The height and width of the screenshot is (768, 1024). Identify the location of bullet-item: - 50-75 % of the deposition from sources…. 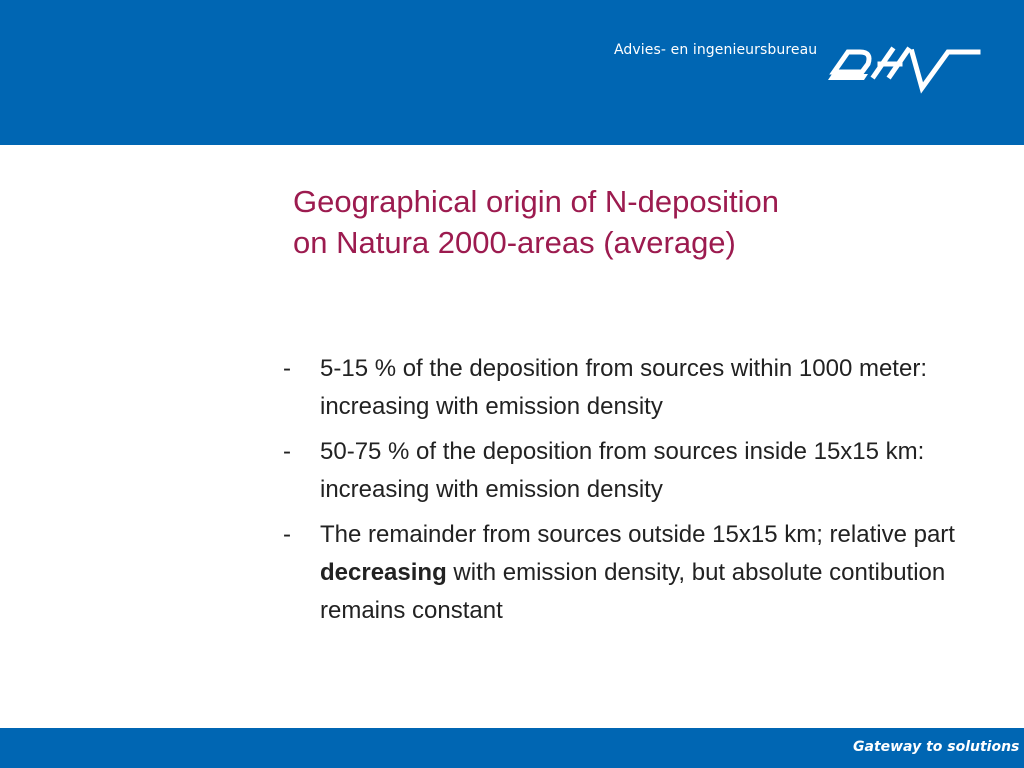
(633, 471).